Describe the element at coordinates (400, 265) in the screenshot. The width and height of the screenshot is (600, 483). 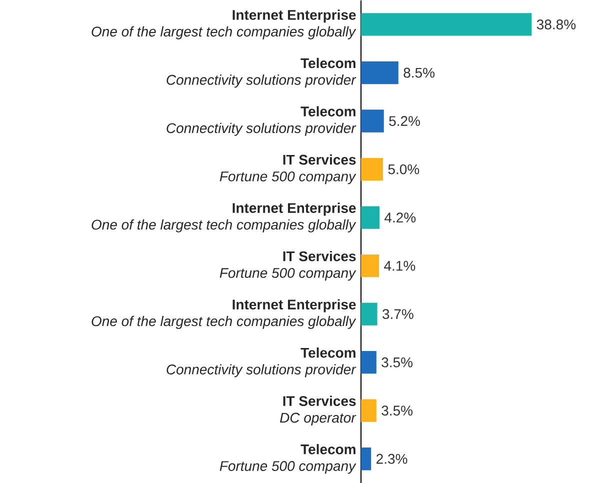
I see `data-label: 4.1%` at that location.